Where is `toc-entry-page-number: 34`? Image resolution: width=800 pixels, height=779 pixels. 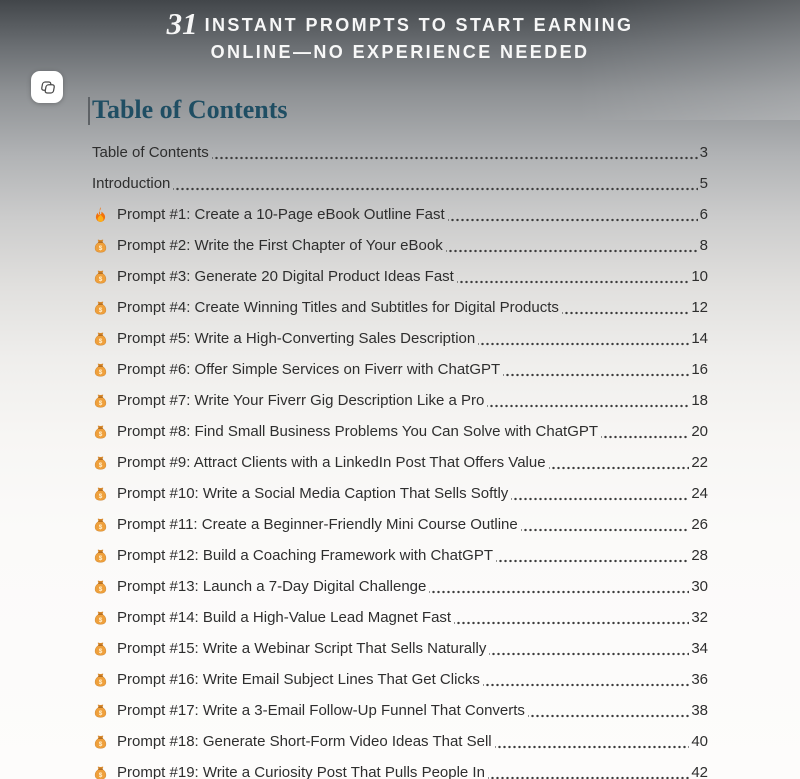
toc-entry-page-number: 34 is located at coordinates (699, 648).